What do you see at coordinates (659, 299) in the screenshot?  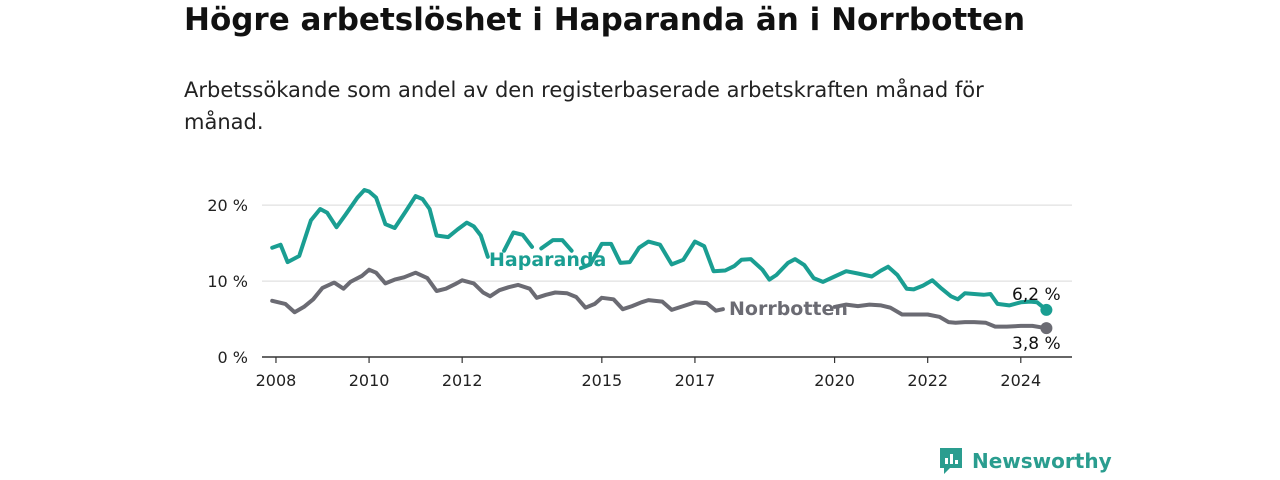 I see `series-line-norrbotten` at bounding box center [659, 299].